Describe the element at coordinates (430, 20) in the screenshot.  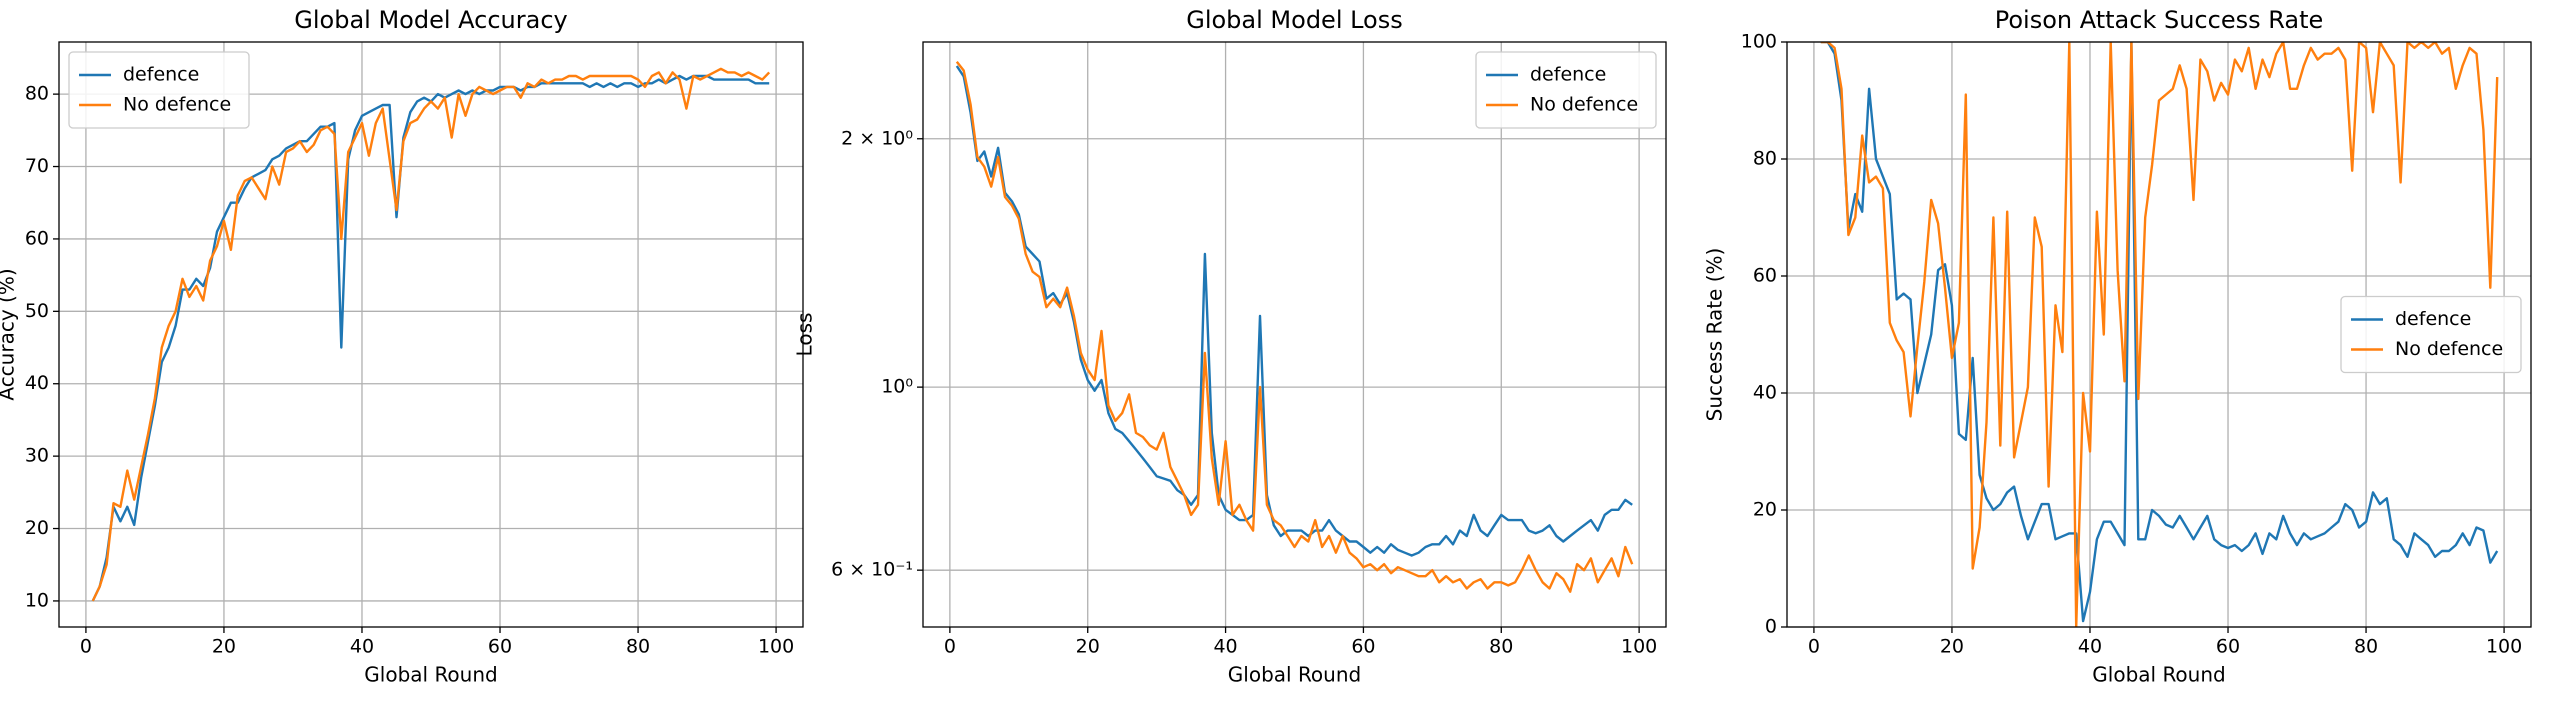
I see `chart-title: Global Model Accuracy` at that location.